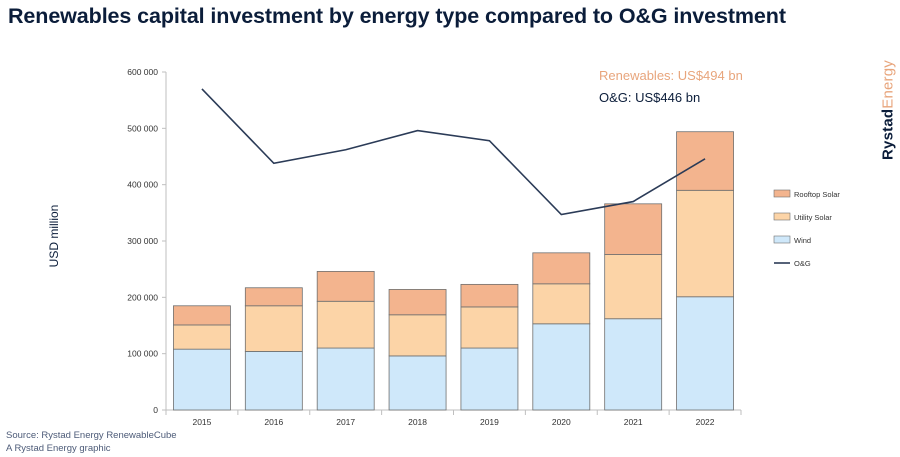 Image resolution: width=900 pixels, height=457 pixels. What do you see at coordinates (489, 422) in the screenshot?
I see `x-tick-label: 2019` at bounding box center [489, 422].